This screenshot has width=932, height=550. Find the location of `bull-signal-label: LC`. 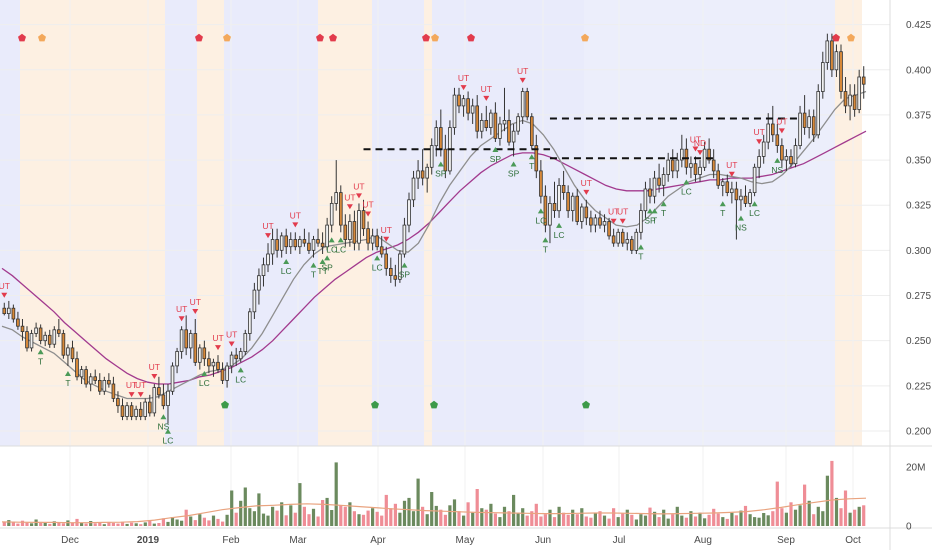

bull-signal-label: LC is located at coordinates (331, 249).